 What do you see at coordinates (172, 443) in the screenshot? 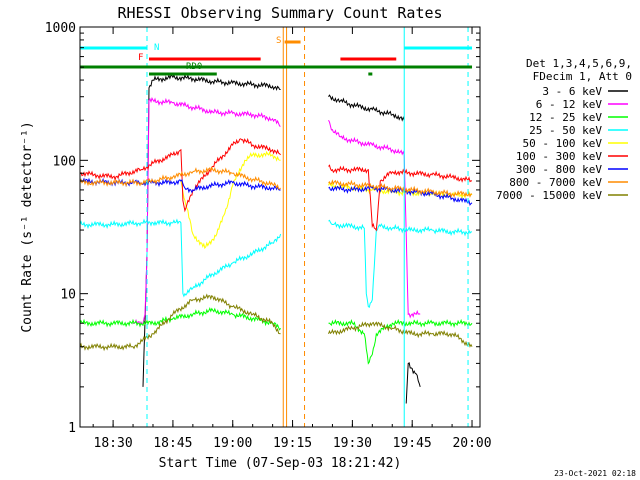
I see `x-tick-label-2: 18:45` at bounding box center [172, 443].